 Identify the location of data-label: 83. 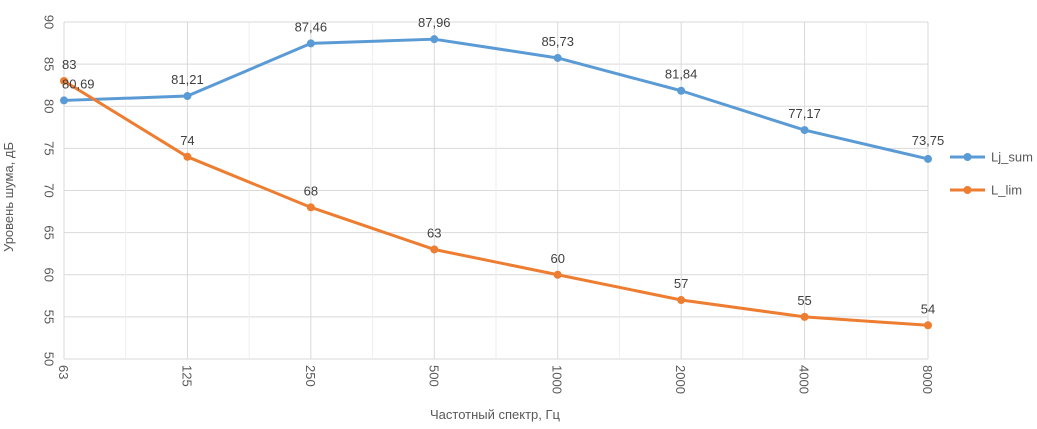
(69, 64).